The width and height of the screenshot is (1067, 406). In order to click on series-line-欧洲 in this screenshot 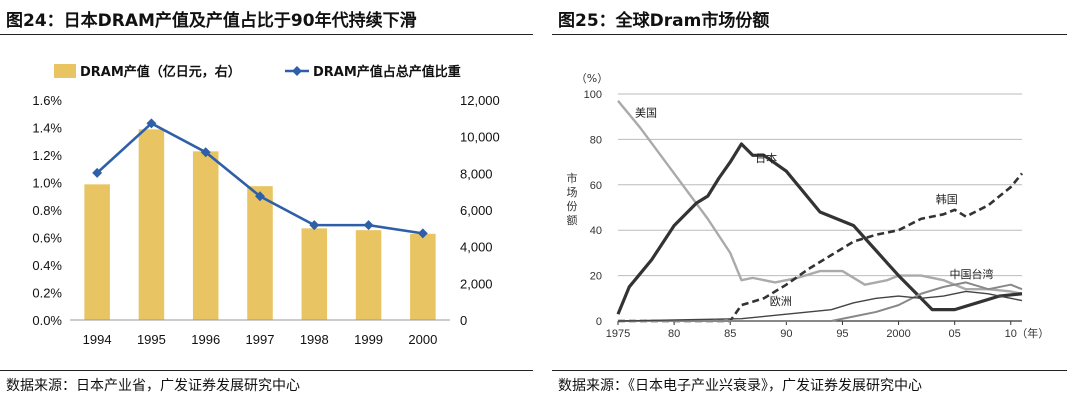, I will do `click(820, 306)`.